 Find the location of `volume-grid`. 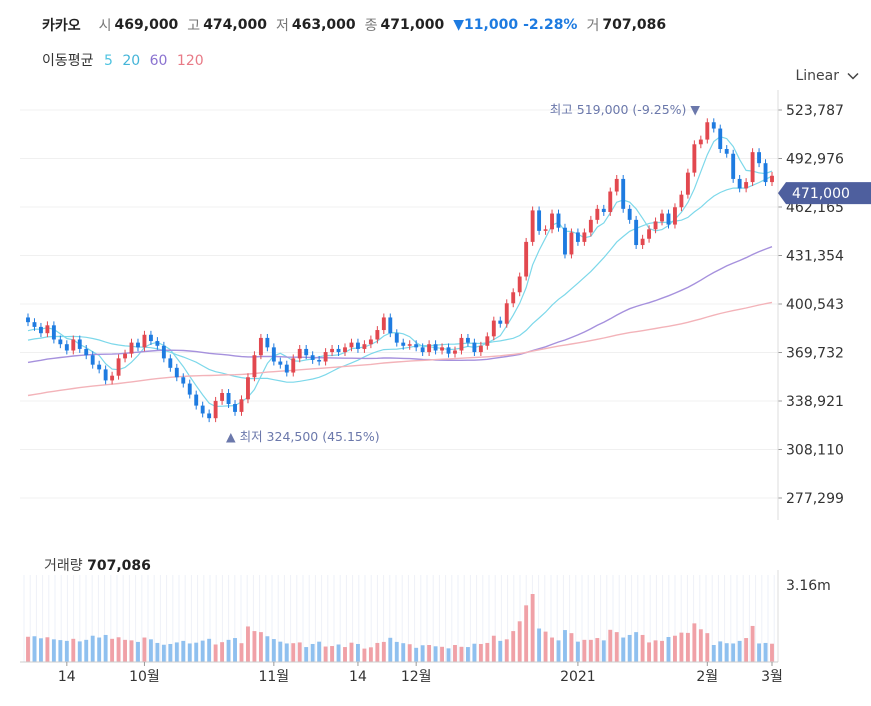

volume-grid is located at coordinates (399, 618).